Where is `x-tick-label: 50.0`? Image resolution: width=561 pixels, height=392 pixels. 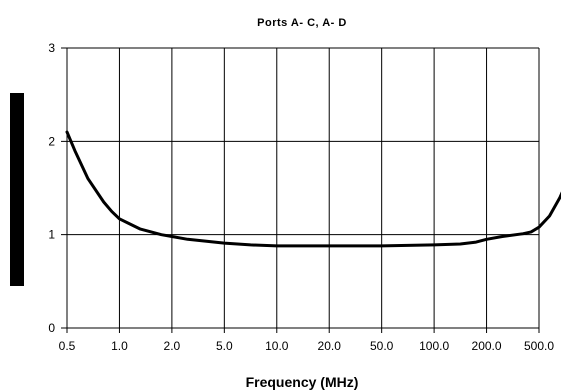 x-tick-label: 50.0 is located at coordinates (382, 346).